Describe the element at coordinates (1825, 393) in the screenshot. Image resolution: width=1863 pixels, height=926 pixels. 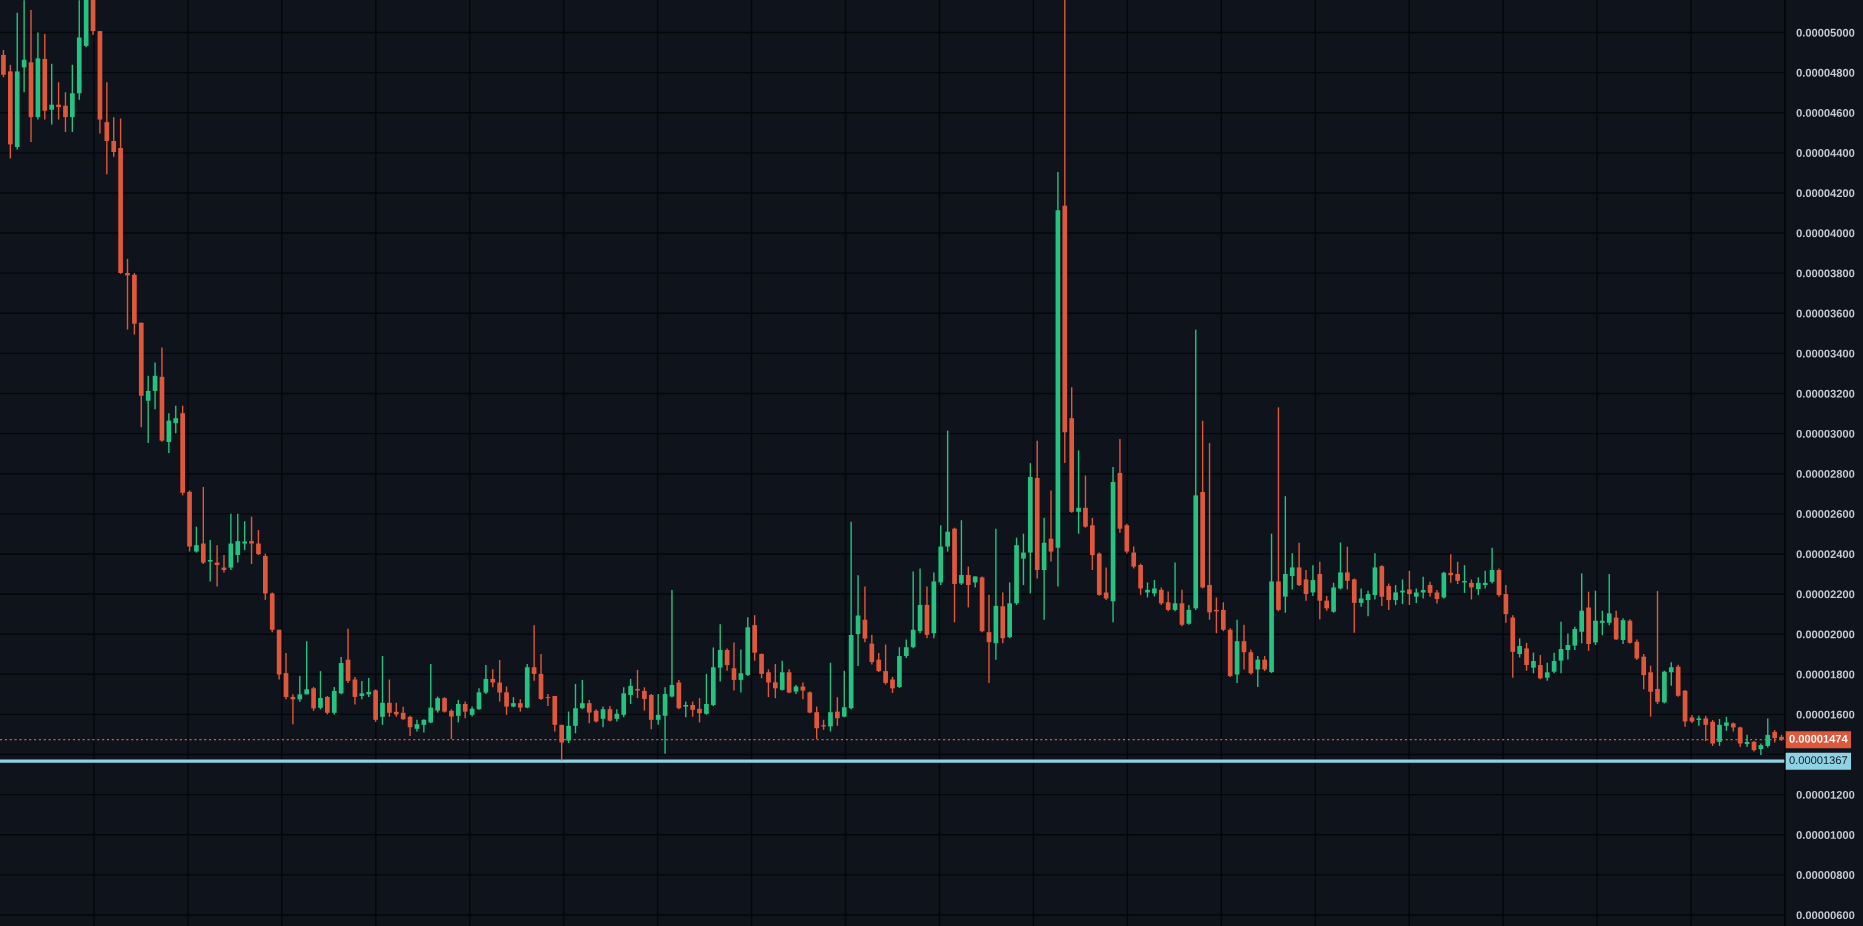
I see `y-tick-label: 0.00003200` at that location.